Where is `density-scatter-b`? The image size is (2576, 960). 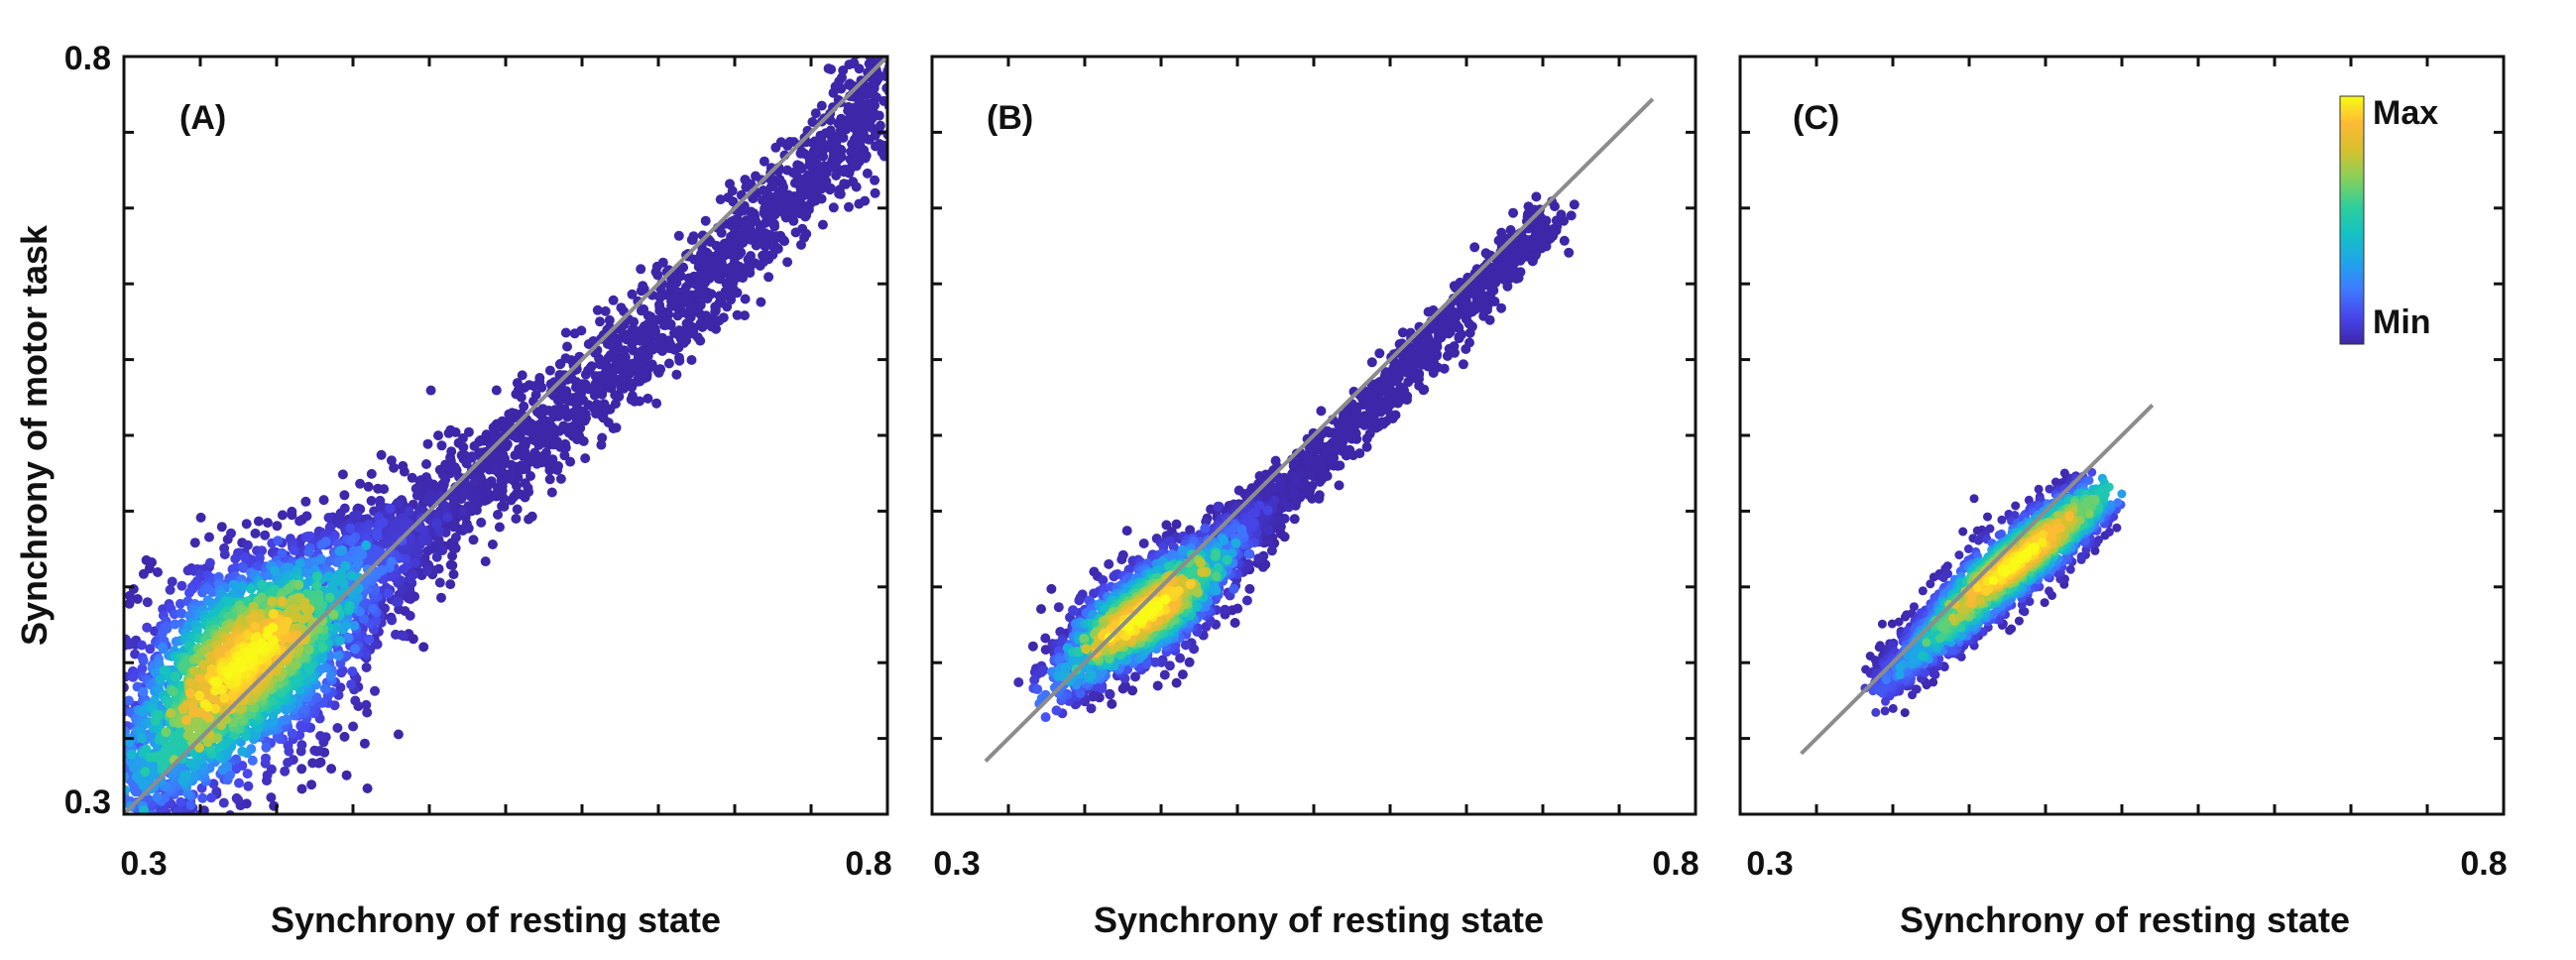 density-scatter-b is located at coordinates (1297, 457).